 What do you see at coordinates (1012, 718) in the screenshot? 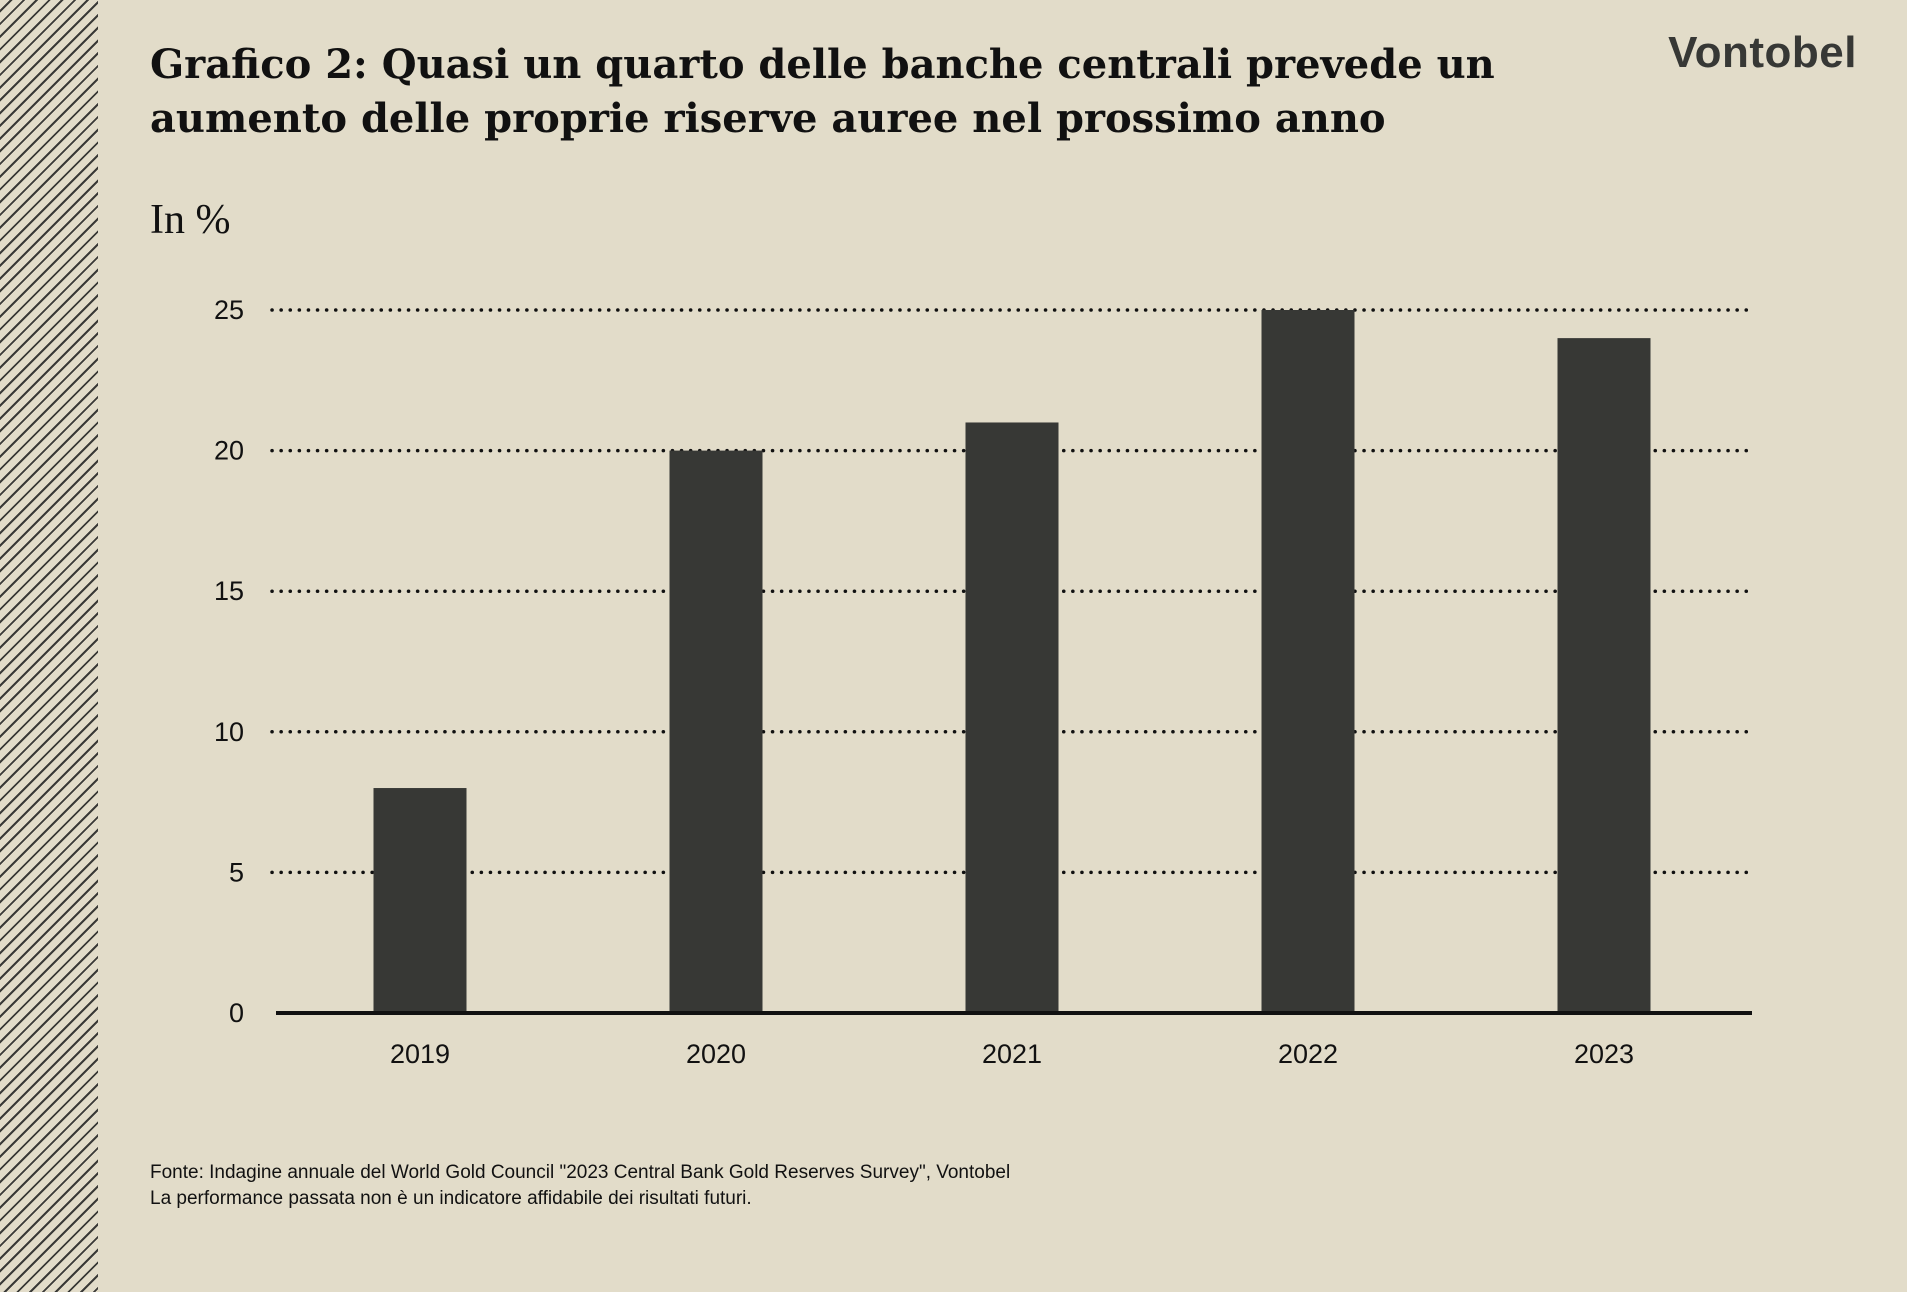
I see `bar-2021` at bounding box center [1012, 718].